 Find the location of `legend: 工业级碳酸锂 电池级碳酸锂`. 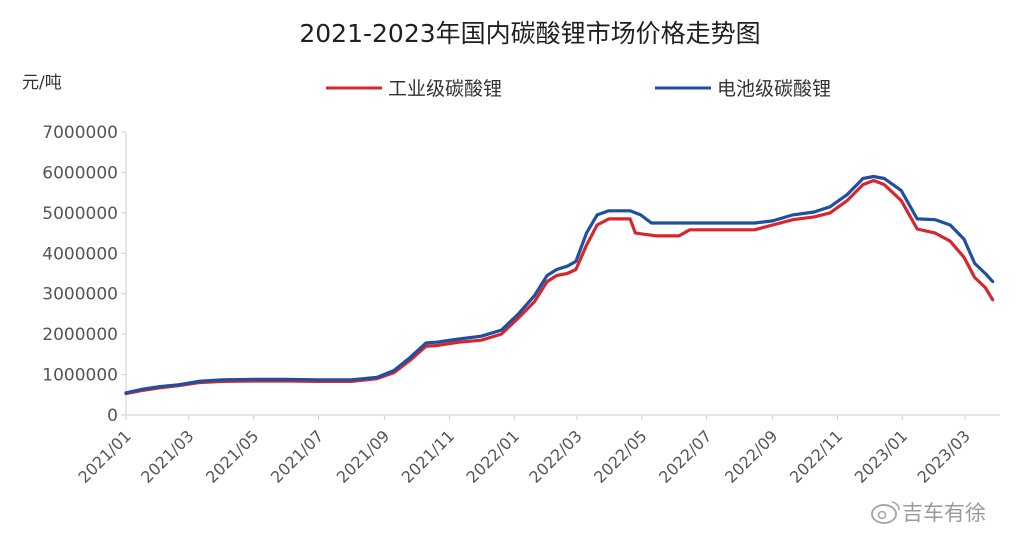

legend: 工业级碳酸锂 电池级碳酸锂 is located at coordinates (578, 89).